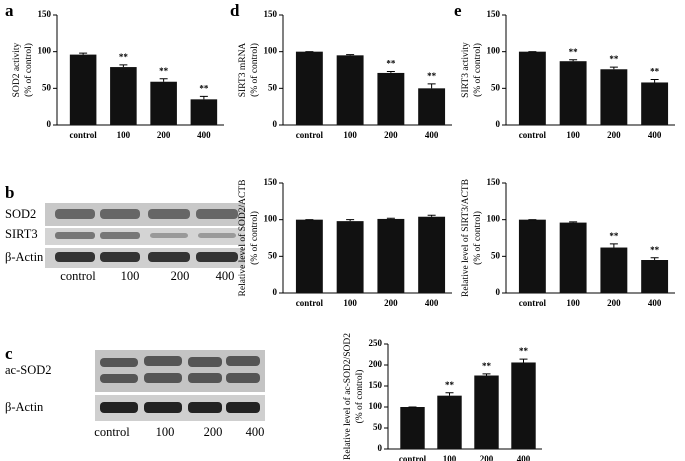 The height and width of the screenshot is (461, 685). What do you see at coordinates (28, 370) in the screenshot?
I see `blot-row-label: ac-SOD2` at bounding box center [28, 370].